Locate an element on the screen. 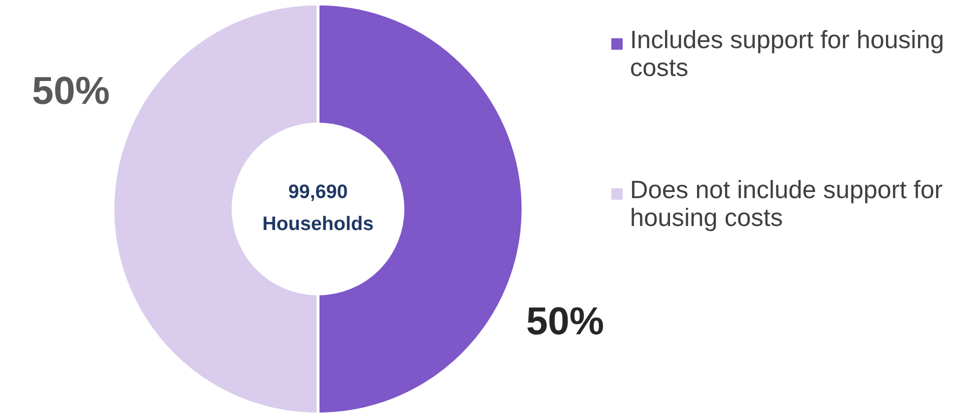  text: 99,690 is located at coordinates (317, 193).